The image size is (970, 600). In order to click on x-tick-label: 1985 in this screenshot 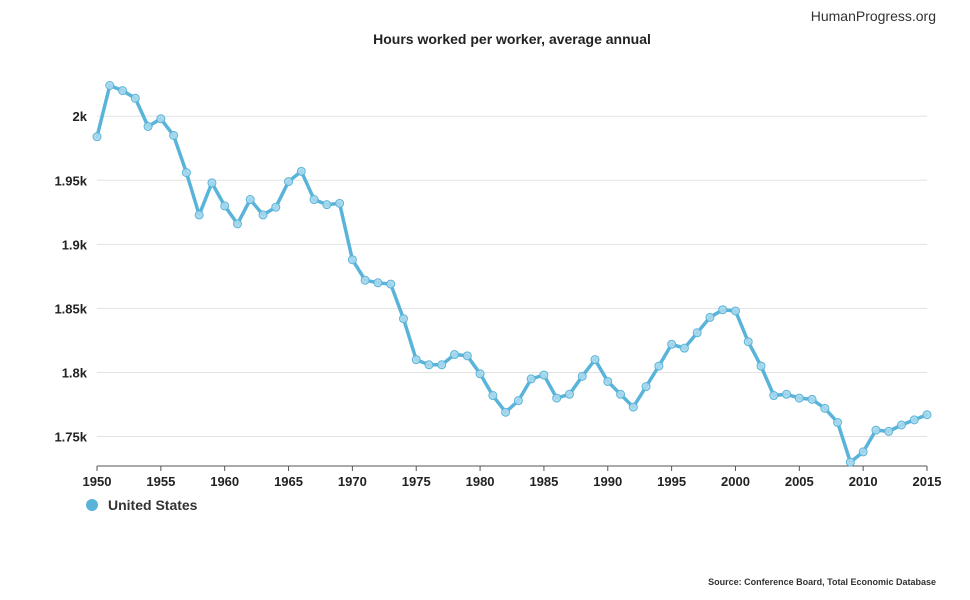, I will do `click(543, 481)`.